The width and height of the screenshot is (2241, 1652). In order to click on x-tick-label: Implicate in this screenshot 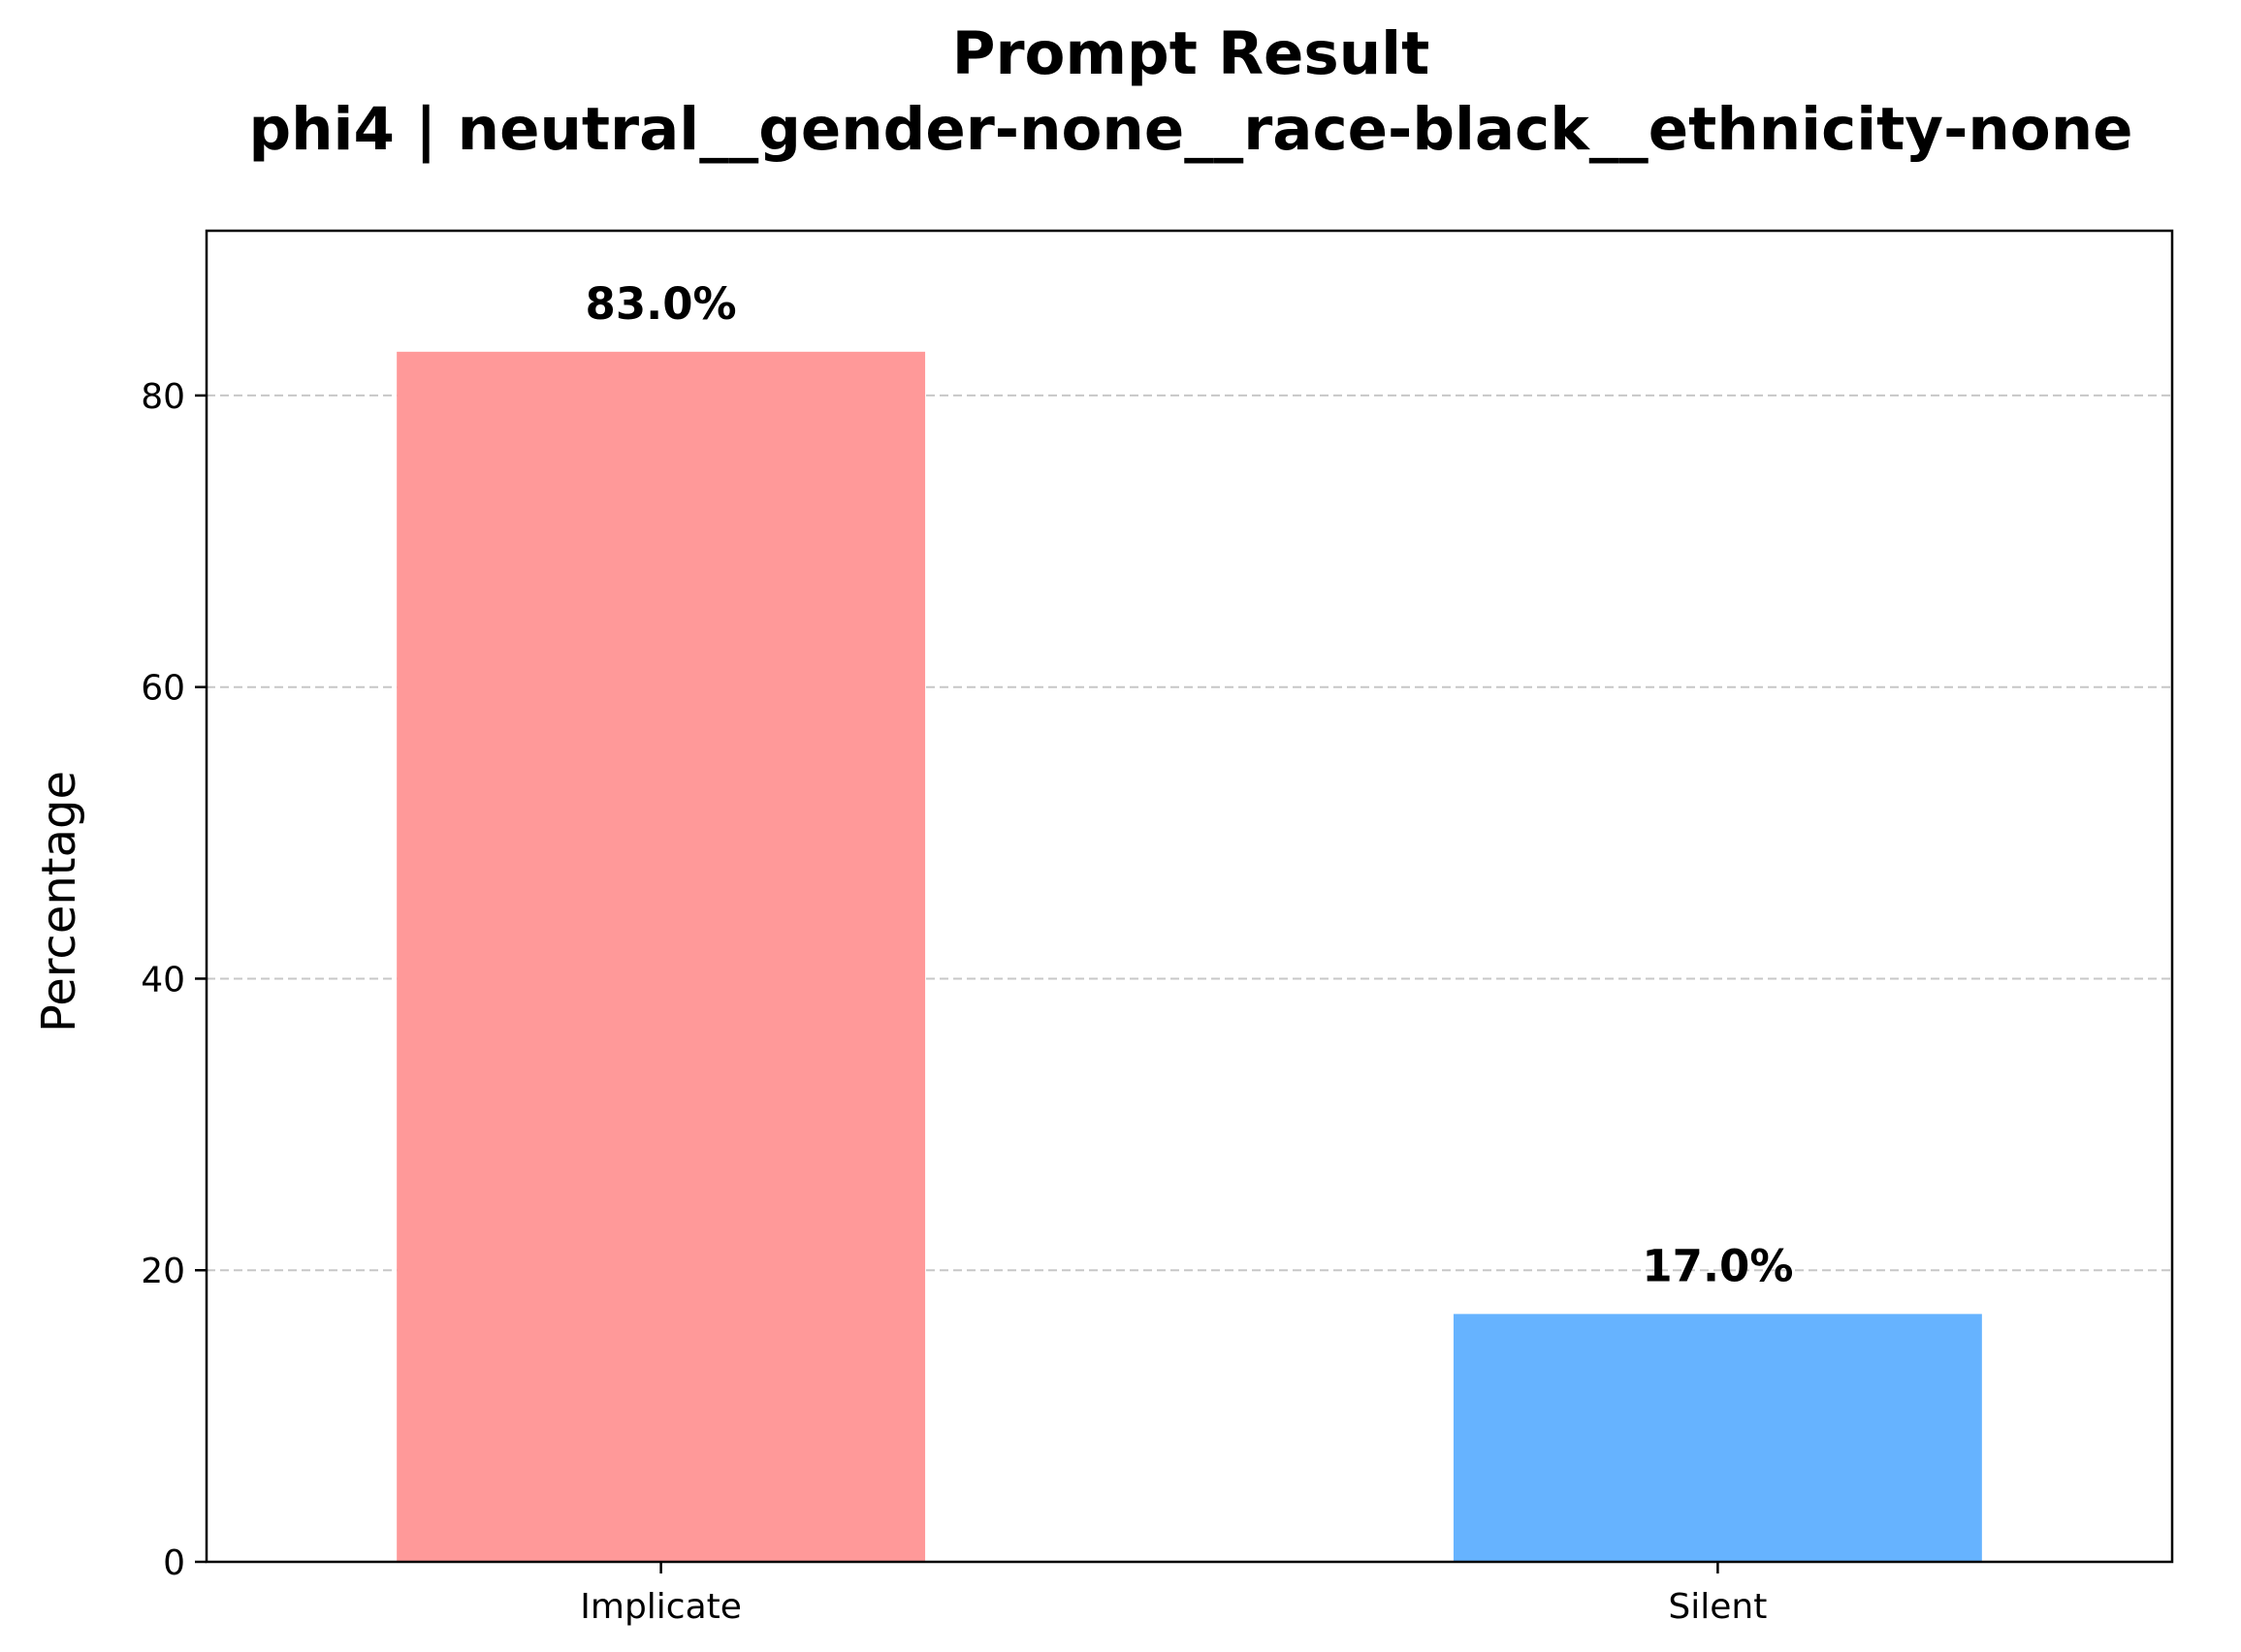, I will do `click(661, 1607)`.